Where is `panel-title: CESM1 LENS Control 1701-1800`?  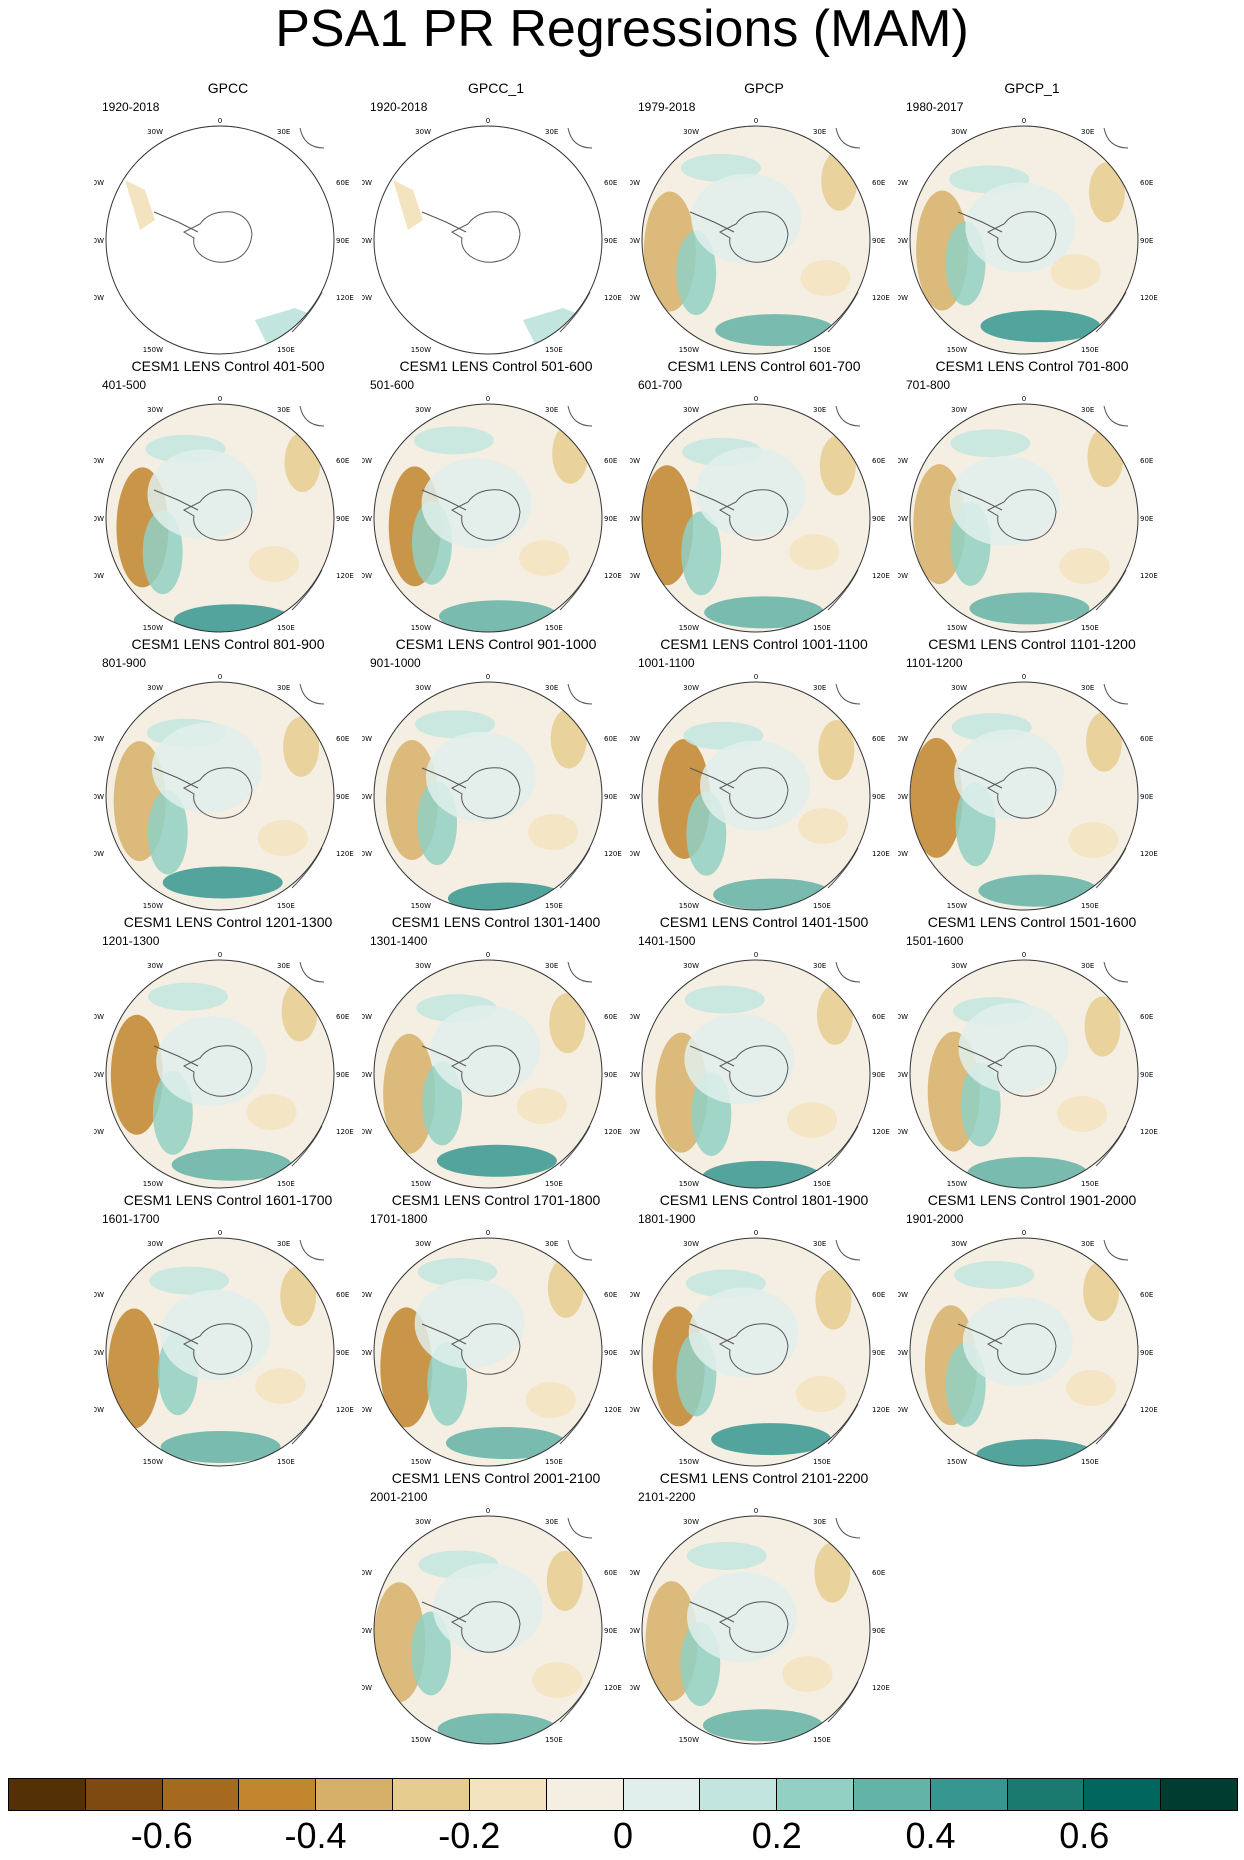
panel-title: CESM1 LENS Control 1701-1800 is located at coordinates (496, 1200).